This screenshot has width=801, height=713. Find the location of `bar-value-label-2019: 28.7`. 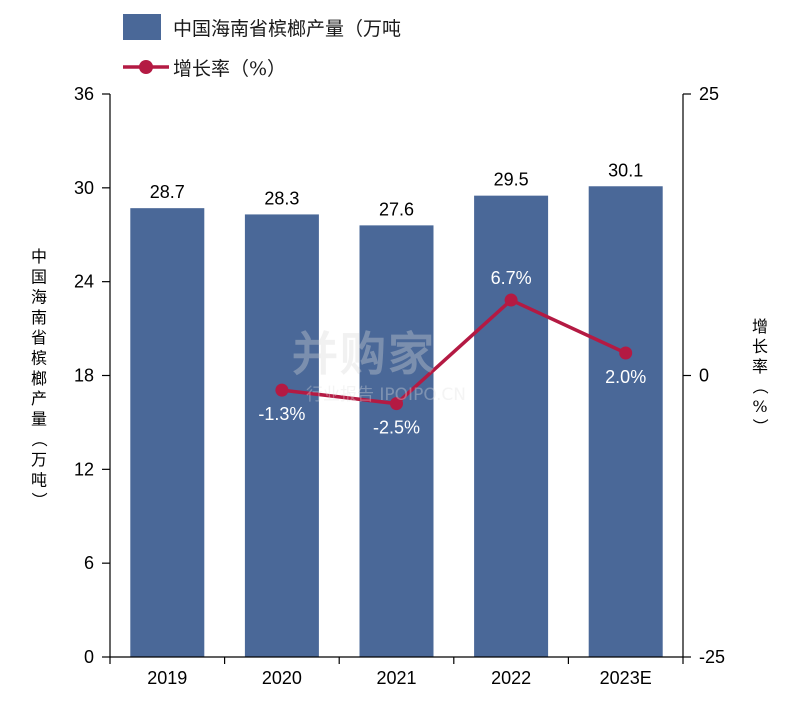

bar-value-label-2019: 28.7 is located at coordinates (167, 192).